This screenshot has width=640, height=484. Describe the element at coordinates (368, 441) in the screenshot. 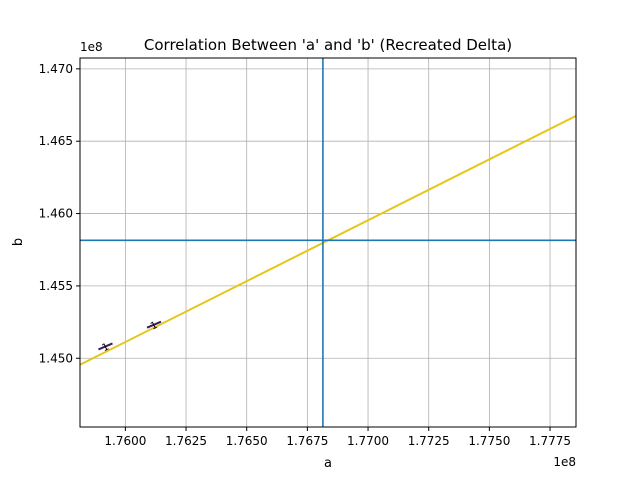

I see `x-tick-label: 1.7700` at that location.